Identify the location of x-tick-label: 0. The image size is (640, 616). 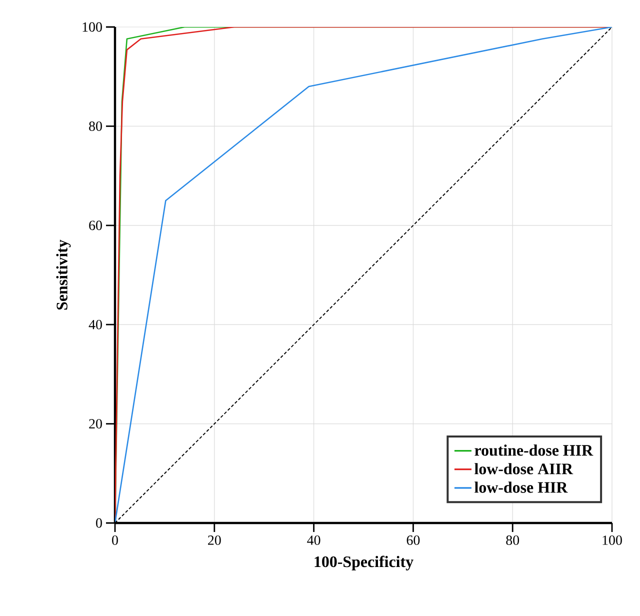
(115, 540).